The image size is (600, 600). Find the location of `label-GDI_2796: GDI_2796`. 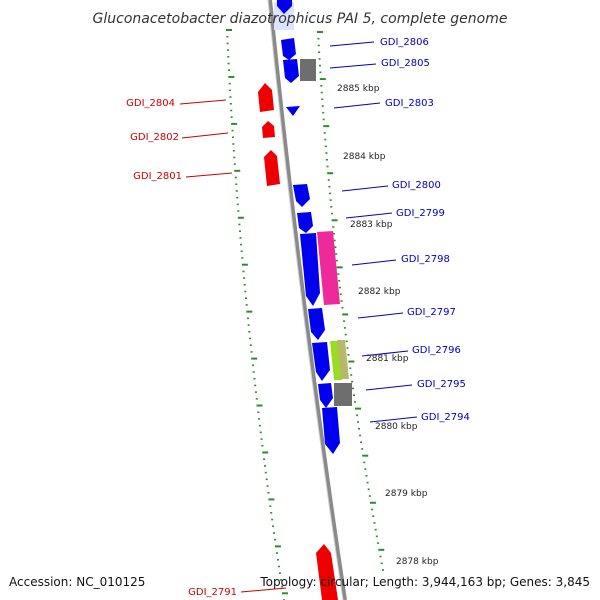

label-GDI_2796: GDI_2796 is located at coordinates (436, 350).